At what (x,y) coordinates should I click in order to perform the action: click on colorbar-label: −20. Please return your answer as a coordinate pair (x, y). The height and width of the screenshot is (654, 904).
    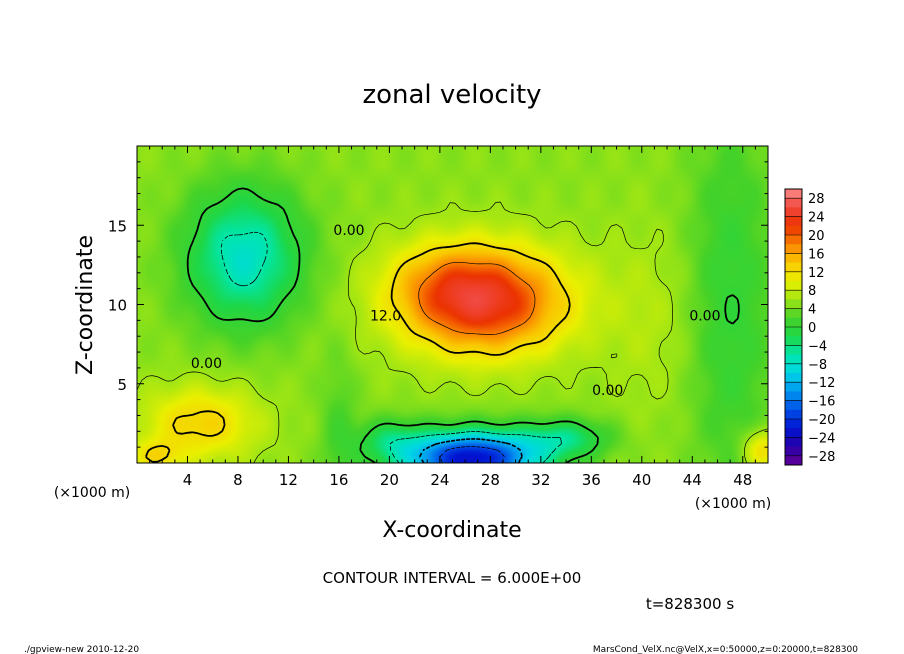
    Looking at the image, I should click on (821, 420).